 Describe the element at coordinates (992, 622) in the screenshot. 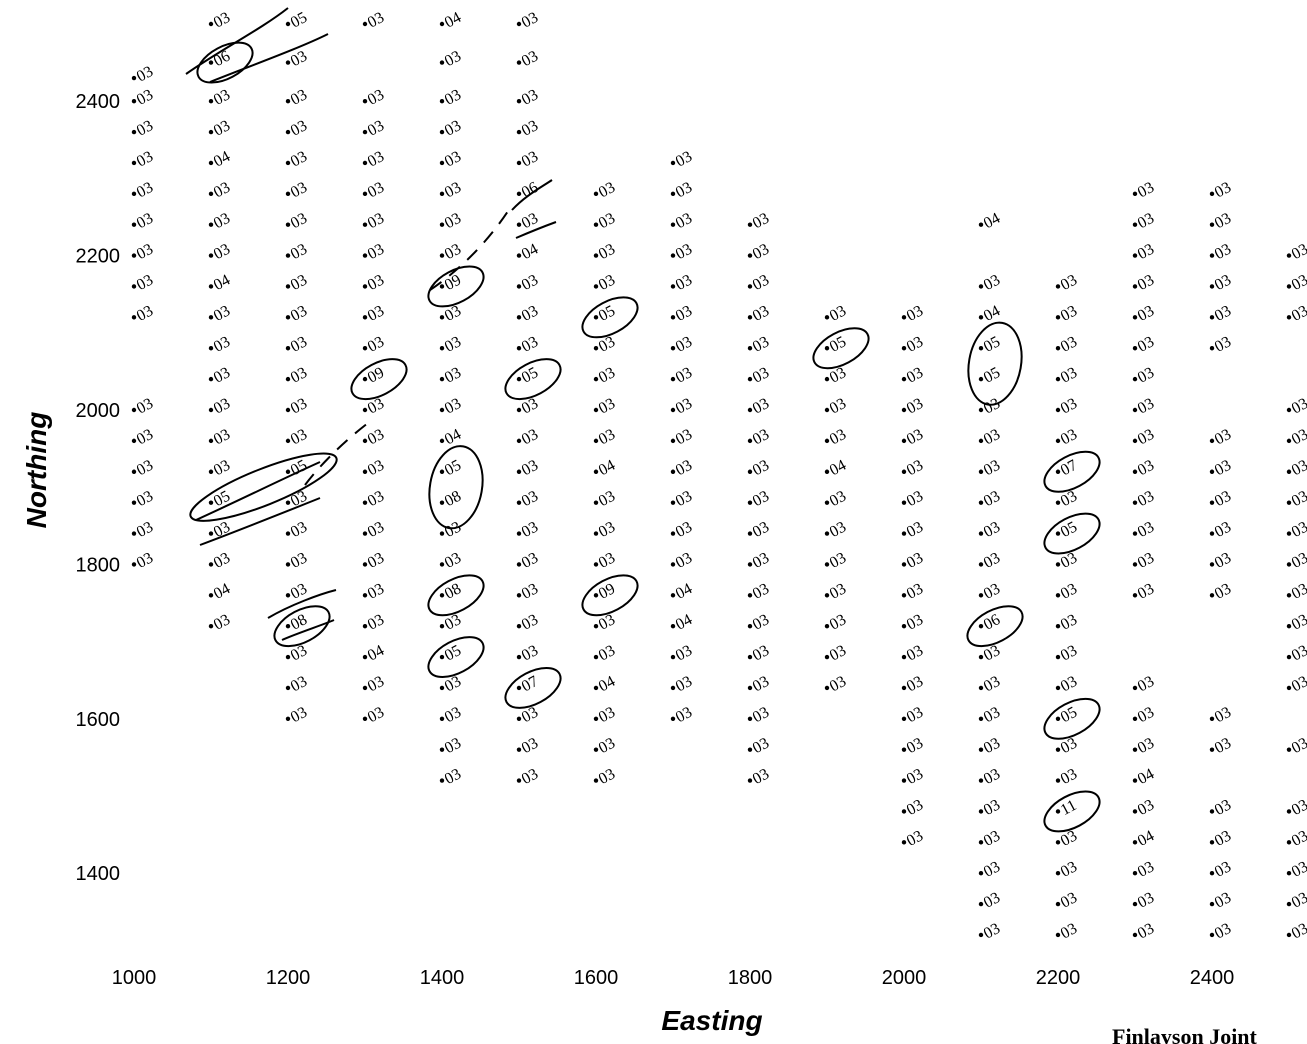

I see `data-label: 06` at that location.